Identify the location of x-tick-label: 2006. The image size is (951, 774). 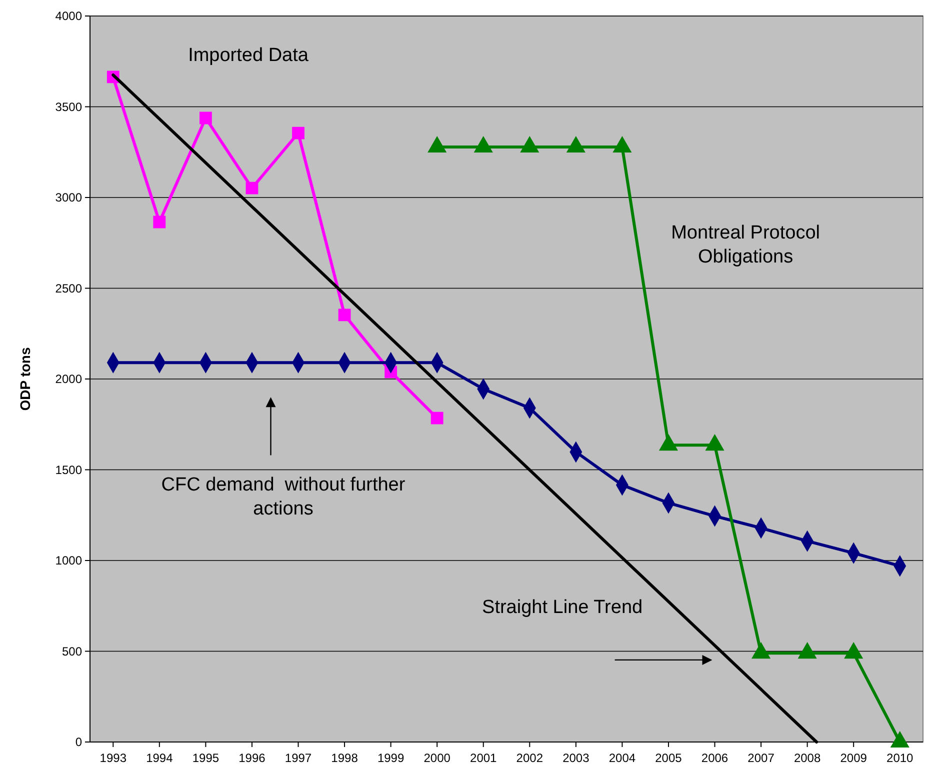
(714, 758).